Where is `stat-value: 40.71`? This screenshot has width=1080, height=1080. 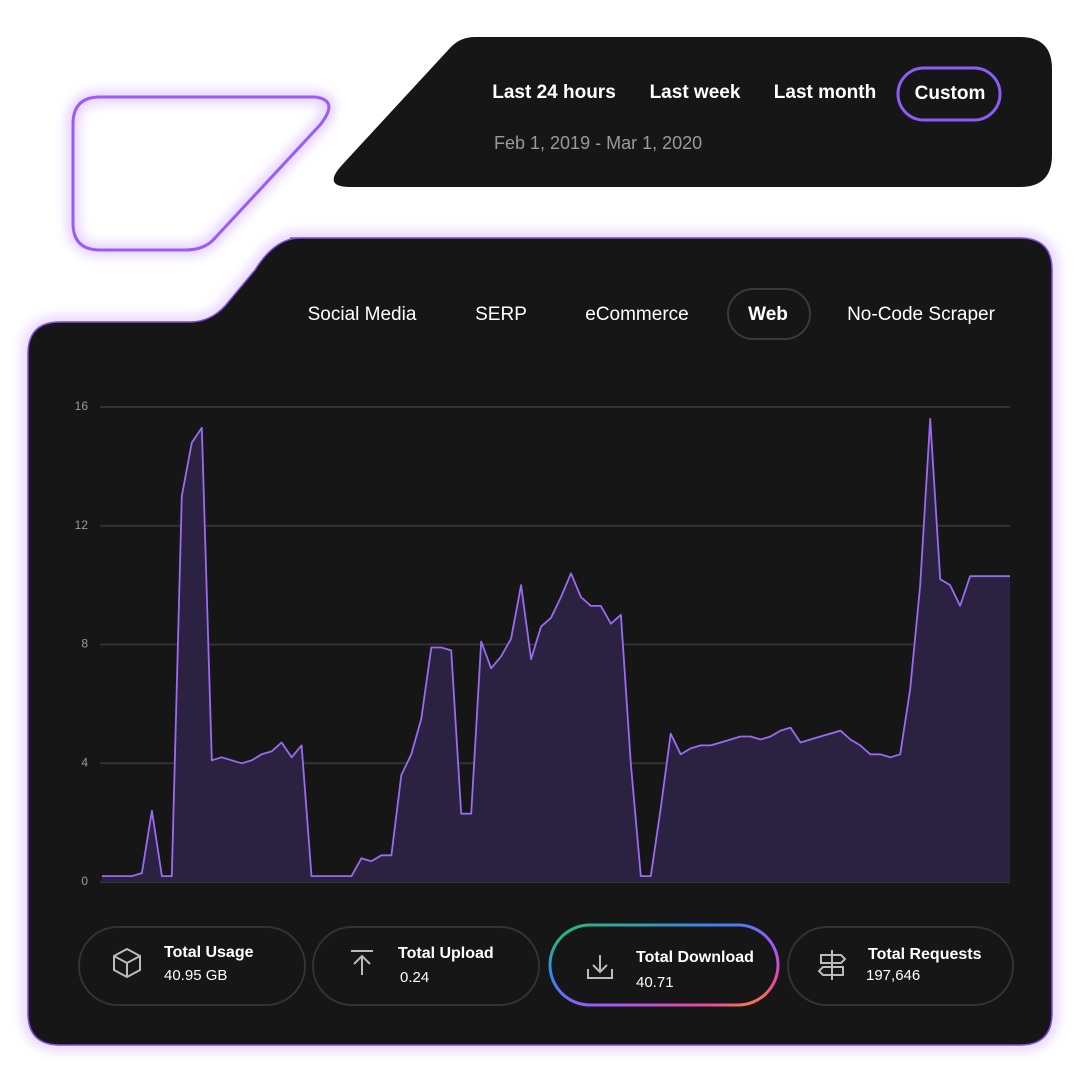 stat-value: 40.71 is located at coordinates (655, 982).